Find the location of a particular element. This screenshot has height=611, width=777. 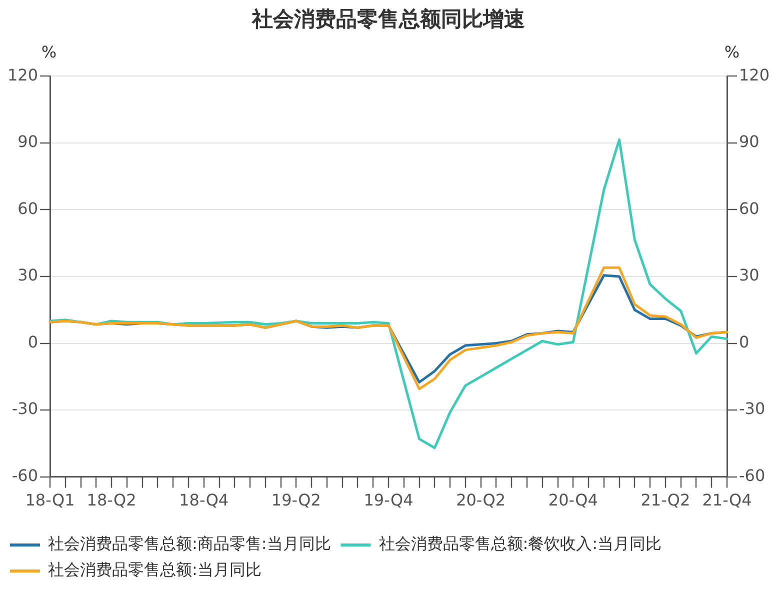

legend-label: 社会消费品零售总额:商品零售:当月同比 is located at coordinates (189, 544).